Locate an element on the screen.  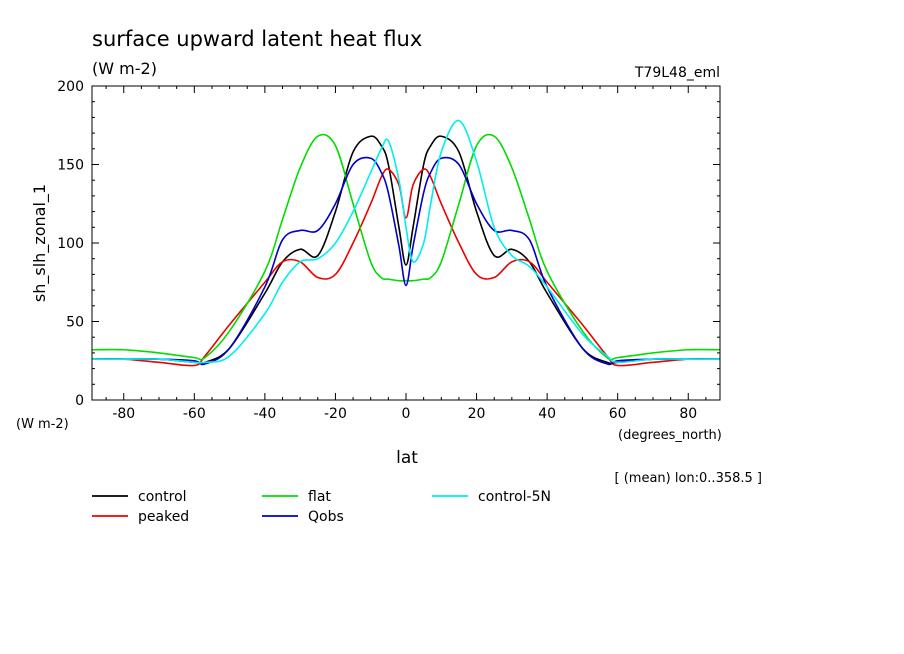
chart-title: surface upward latent heat flux is located at coordinates (257, 39).